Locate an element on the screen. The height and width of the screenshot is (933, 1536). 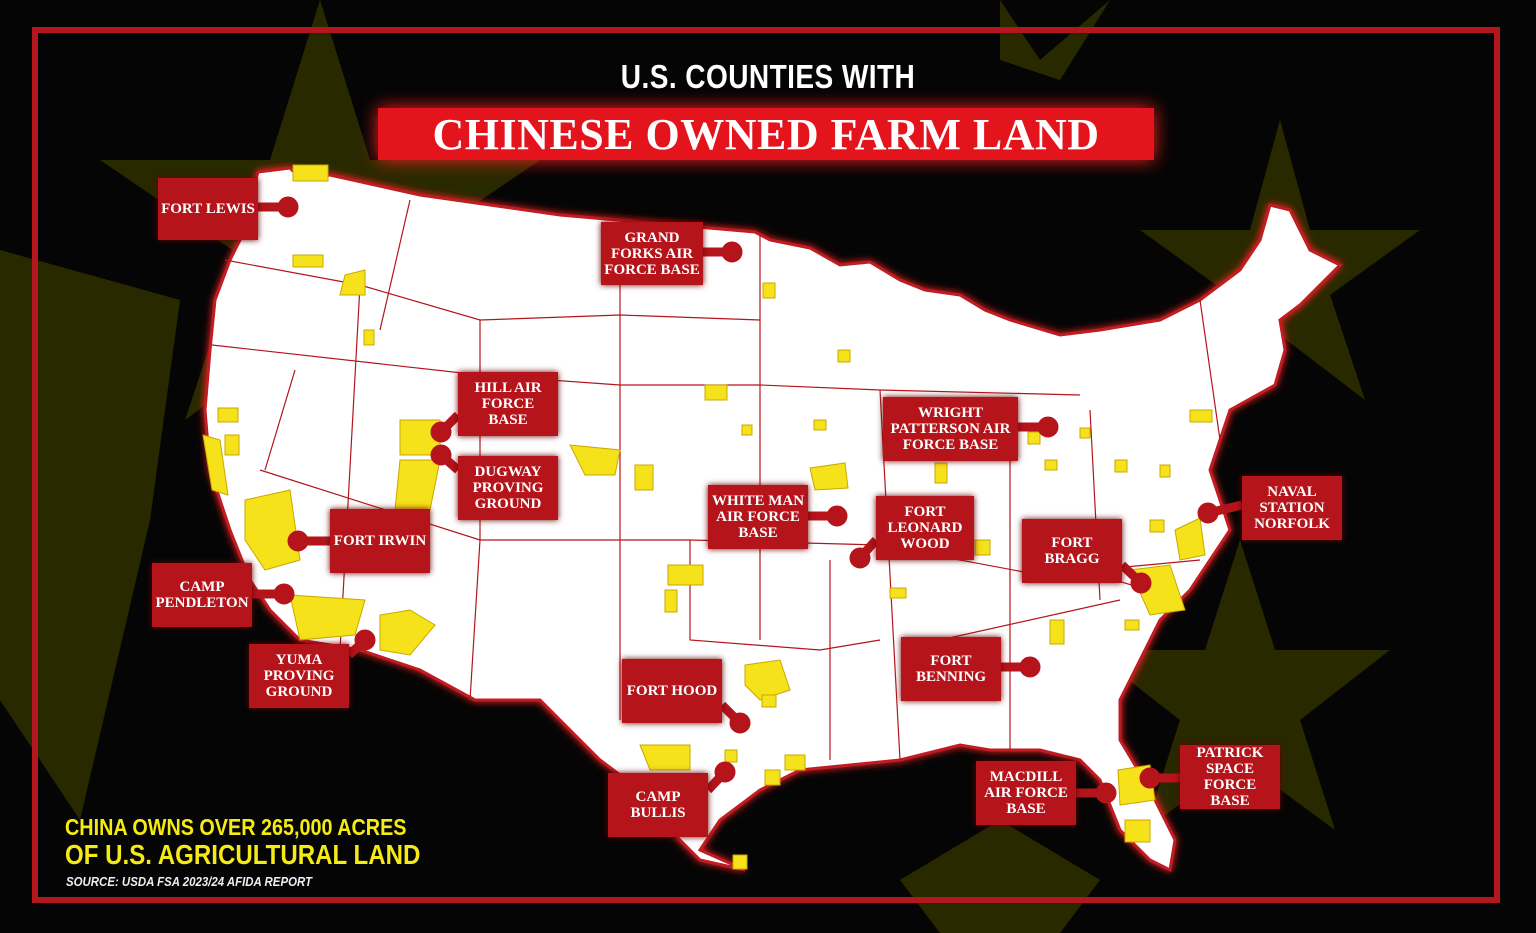
callout-hill-afb: HILL AIR FORCE BASE is located at coordinates (508, 404).